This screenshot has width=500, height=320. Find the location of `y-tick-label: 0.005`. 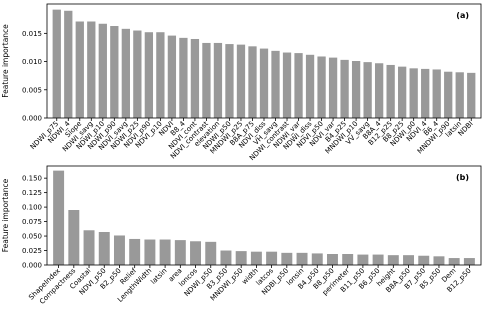

y-tick-label: 0.005 is located at coordinates (32, 90).